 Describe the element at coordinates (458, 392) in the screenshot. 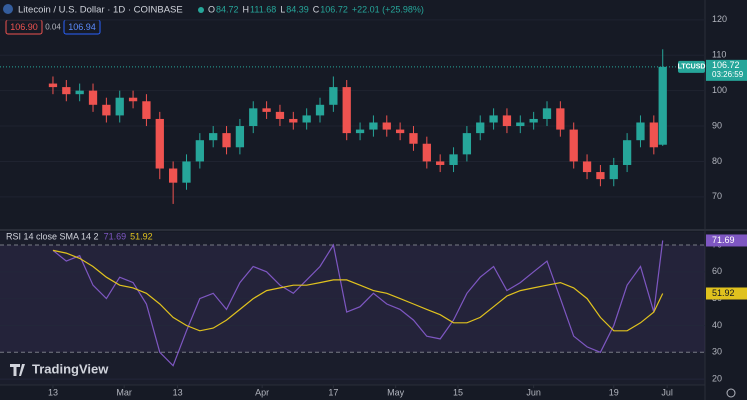

I see `x-tick-label: 15` at that location.